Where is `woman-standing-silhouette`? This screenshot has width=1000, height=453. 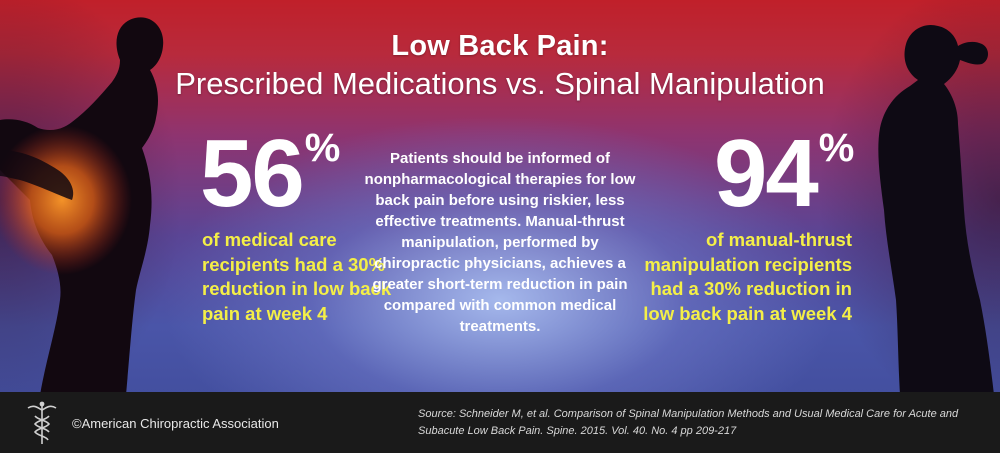
woman-standing-silhouette is located at coordinates (936, 209).